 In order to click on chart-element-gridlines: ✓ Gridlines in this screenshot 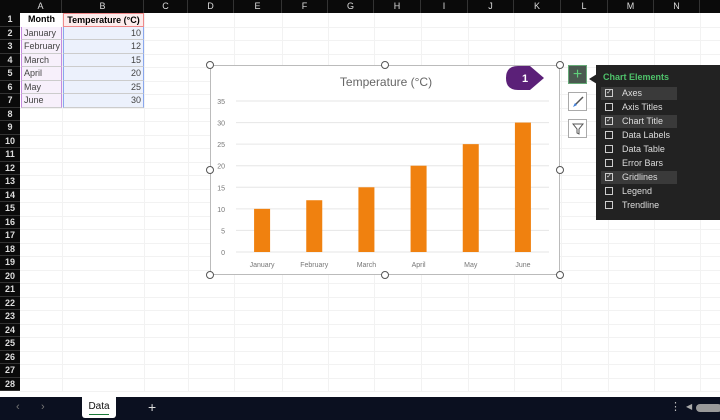, I will do `click(639, 177)`.